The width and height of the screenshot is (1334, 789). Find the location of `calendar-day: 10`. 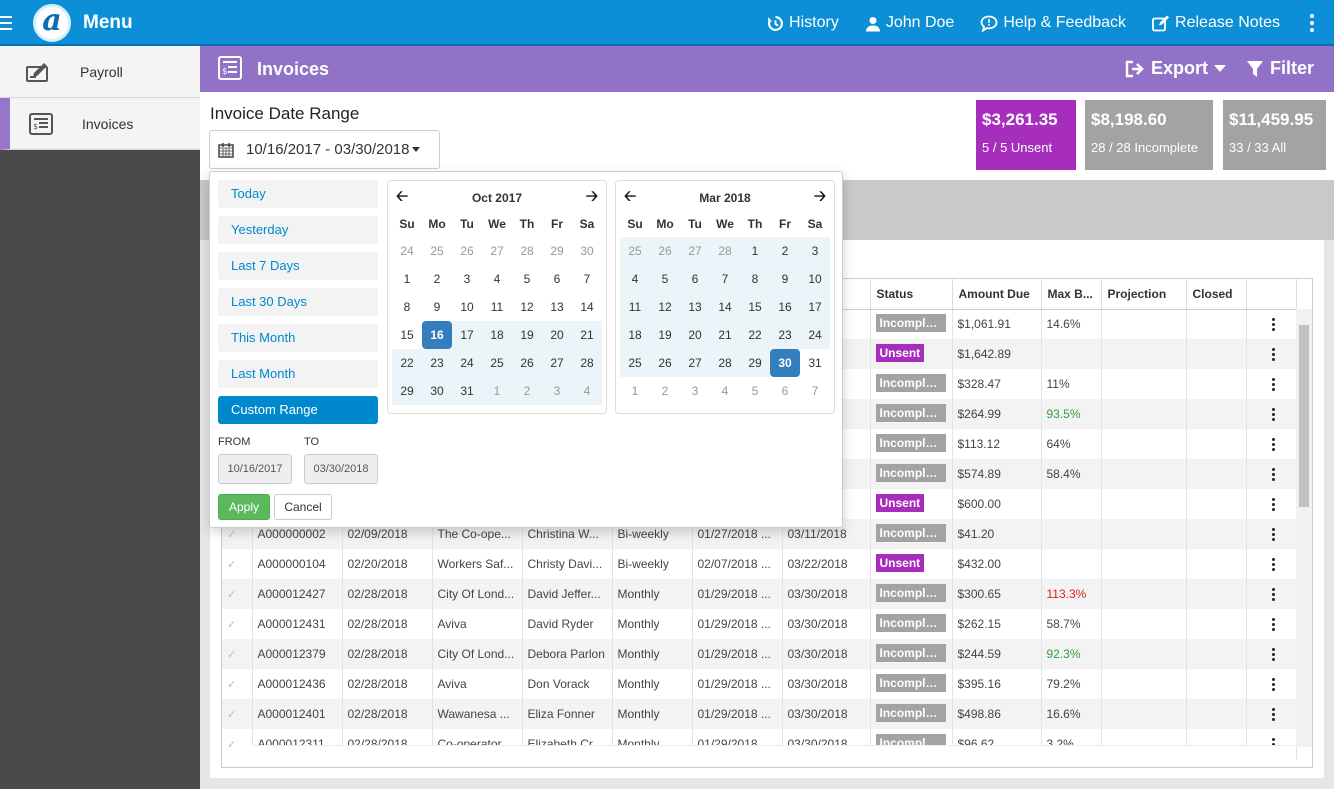

calendar-day: 10 is located at coordinates (467, 307).